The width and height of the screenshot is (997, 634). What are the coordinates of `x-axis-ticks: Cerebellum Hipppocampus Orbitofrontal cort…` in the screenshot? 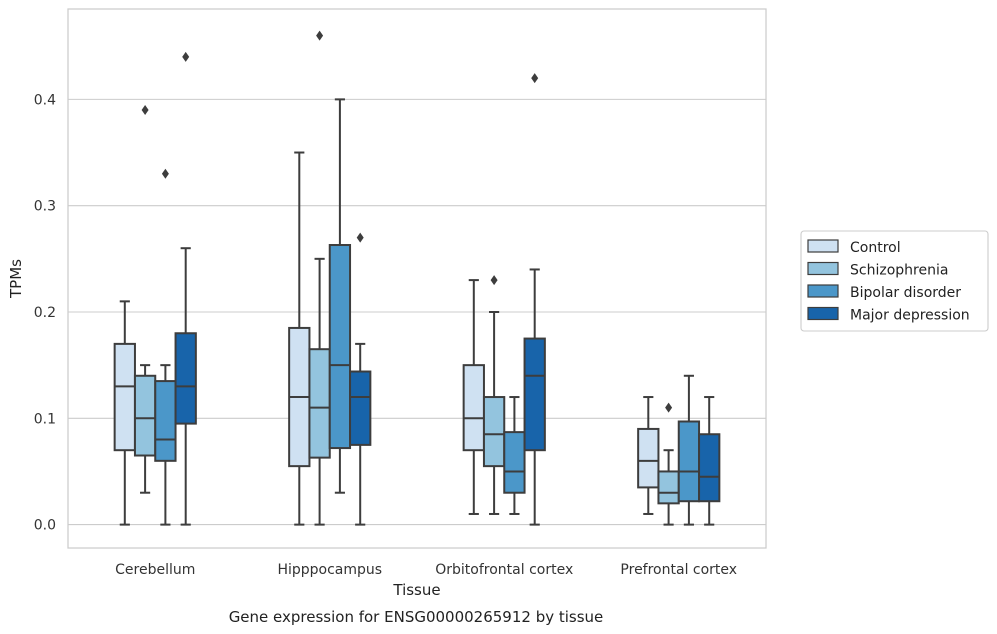 It's located at (426, 570).